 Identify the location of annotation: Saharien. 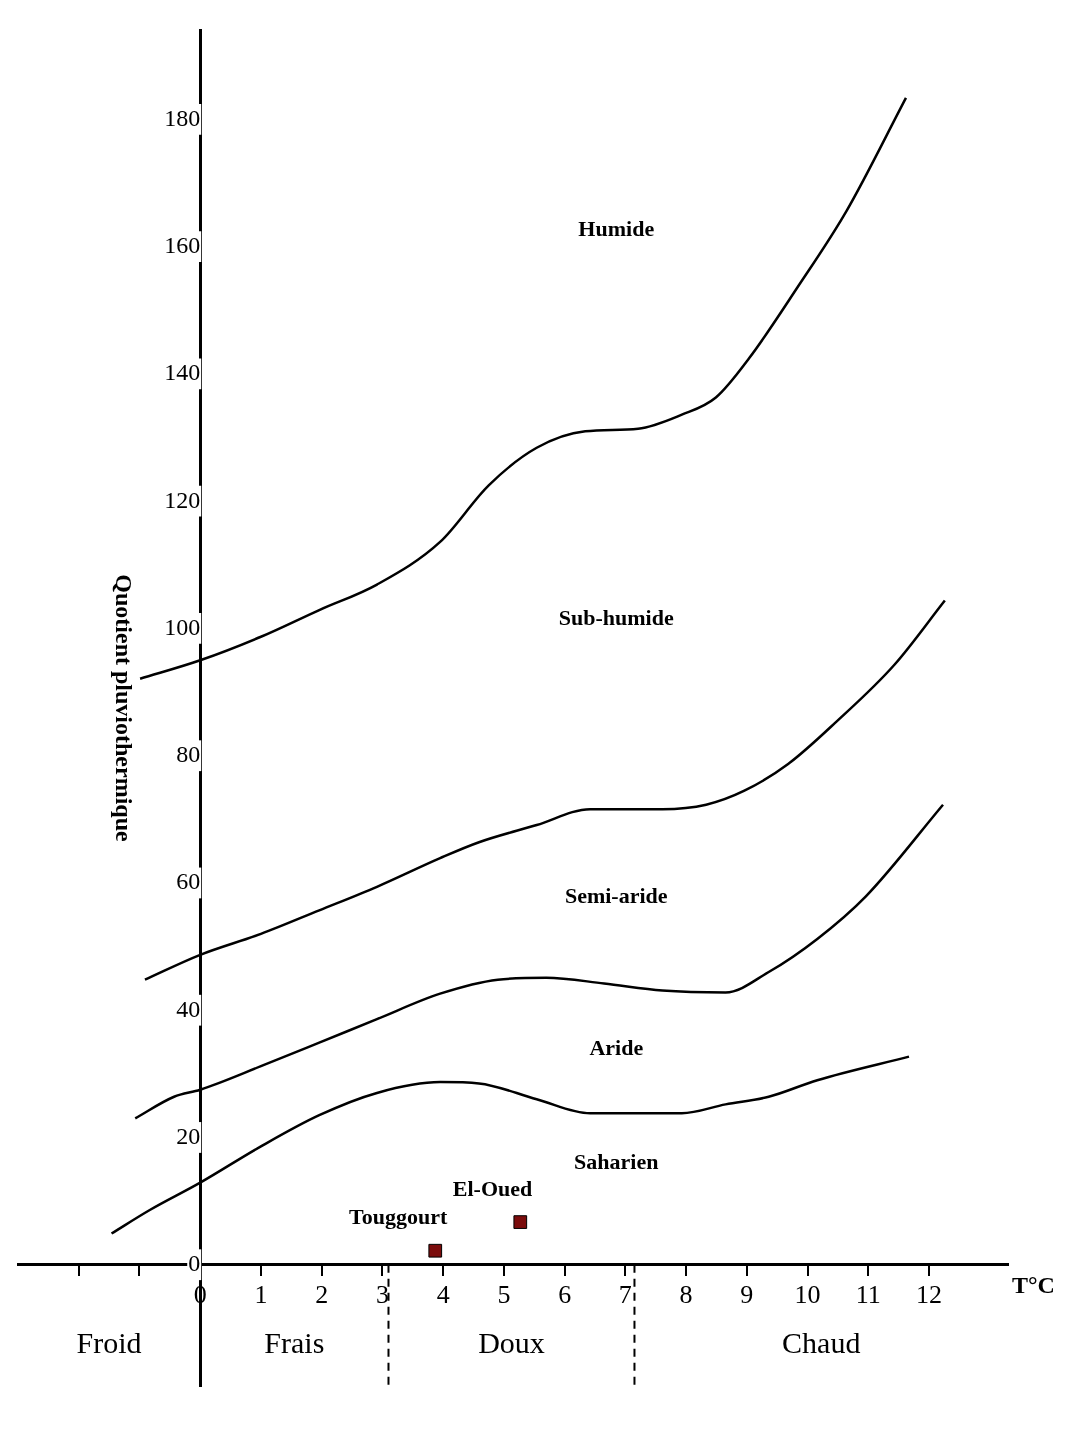
(616, 1162).